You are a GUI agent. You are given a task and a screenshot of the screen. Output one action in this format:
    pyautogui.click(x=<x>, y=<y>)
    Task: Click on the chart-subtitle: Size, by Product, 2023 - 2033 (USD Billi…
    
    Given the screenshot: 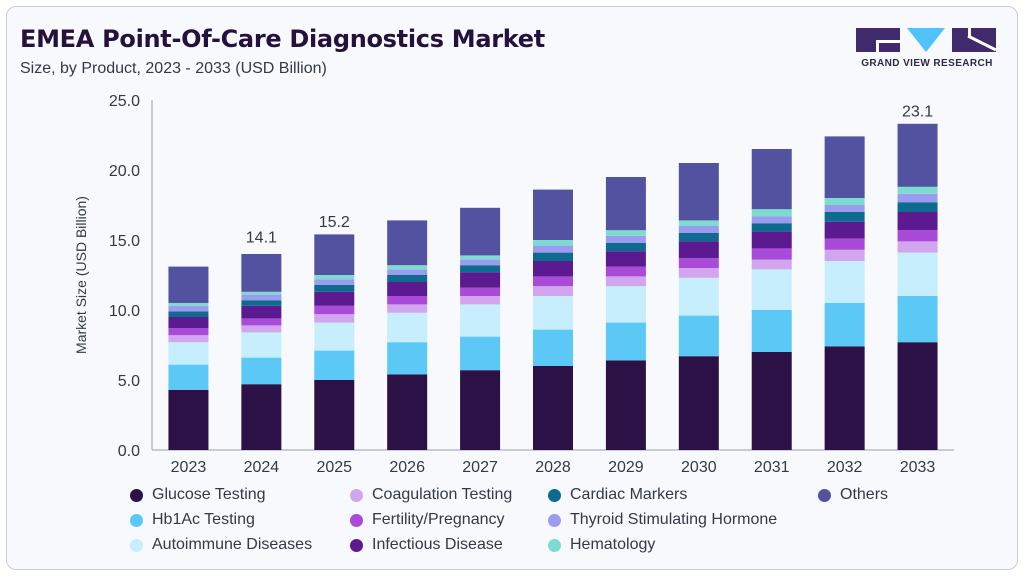 What is the action you would take?
    pyautogui.click(x=173, y=68)
    